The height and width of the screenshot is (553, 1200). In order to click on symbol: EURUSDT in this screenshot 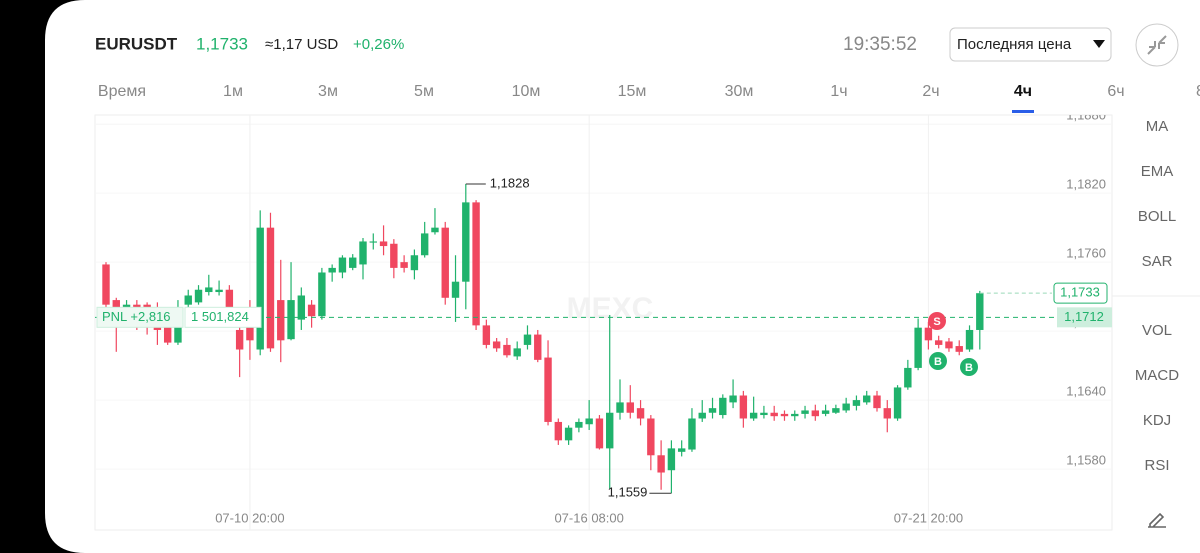, I will do `click(136, 43)`.